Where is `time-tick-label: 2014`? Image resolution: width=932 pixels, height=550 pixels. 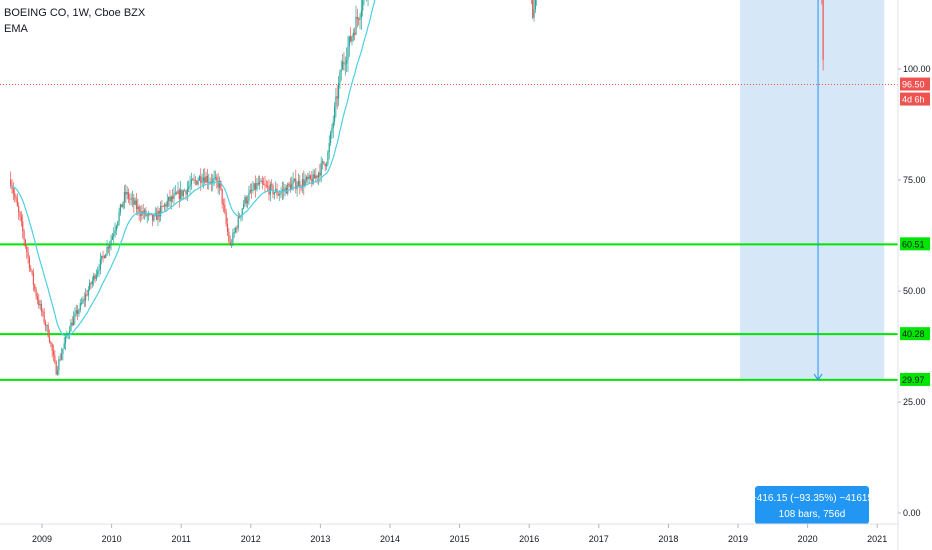
time-tick-label: 2014 is located at coordinates (390, 539).